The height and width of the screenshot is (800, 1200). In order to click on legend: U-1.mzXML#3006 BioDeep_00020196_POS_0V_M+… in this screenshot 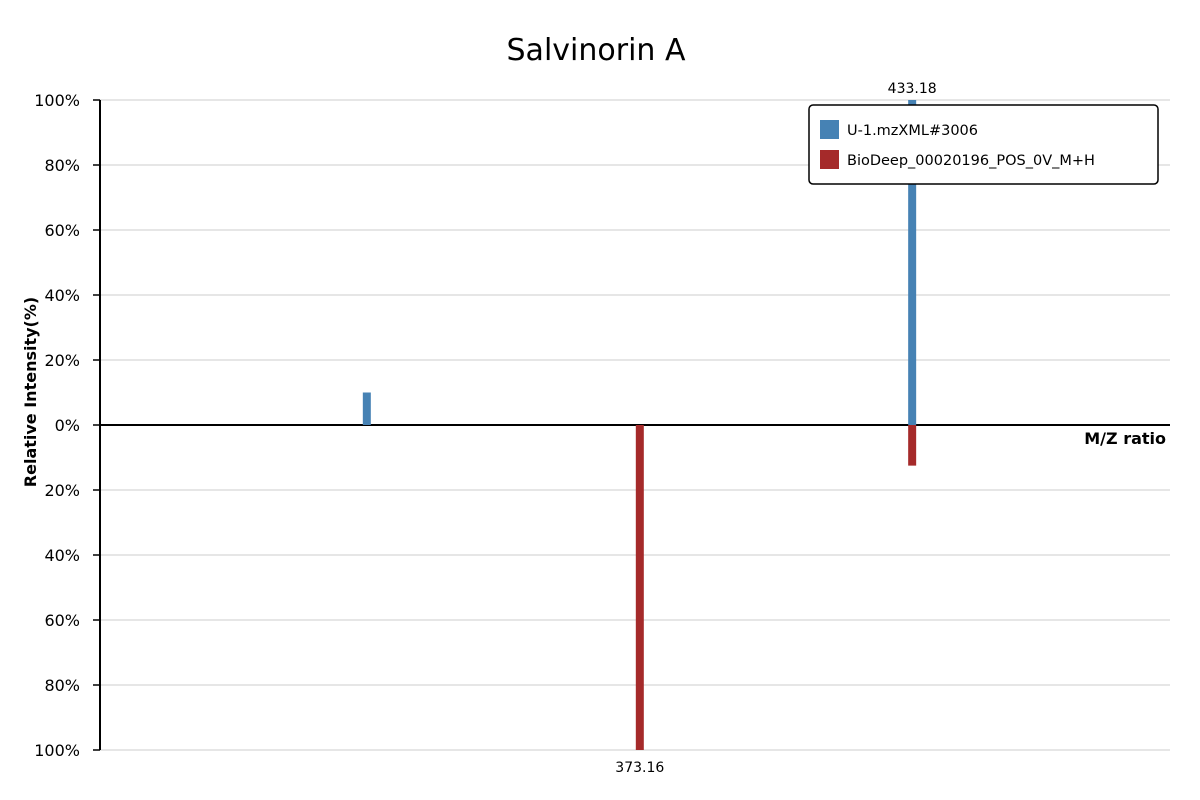, I will do `click(983, 144)`.